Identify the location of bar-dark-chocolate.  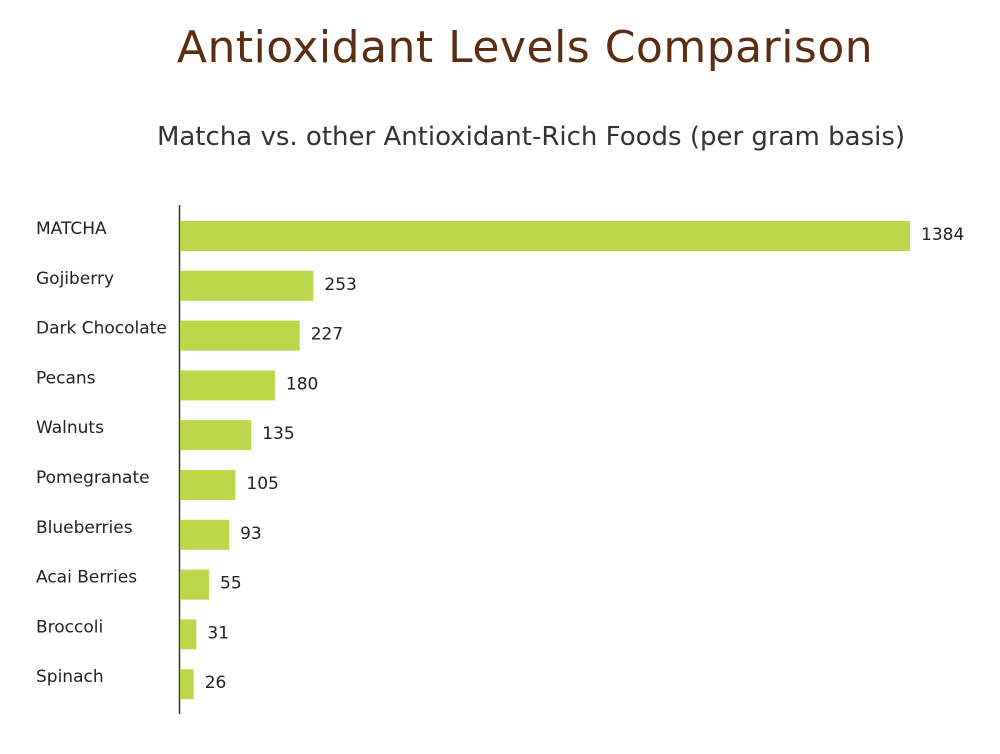
(240, 335).